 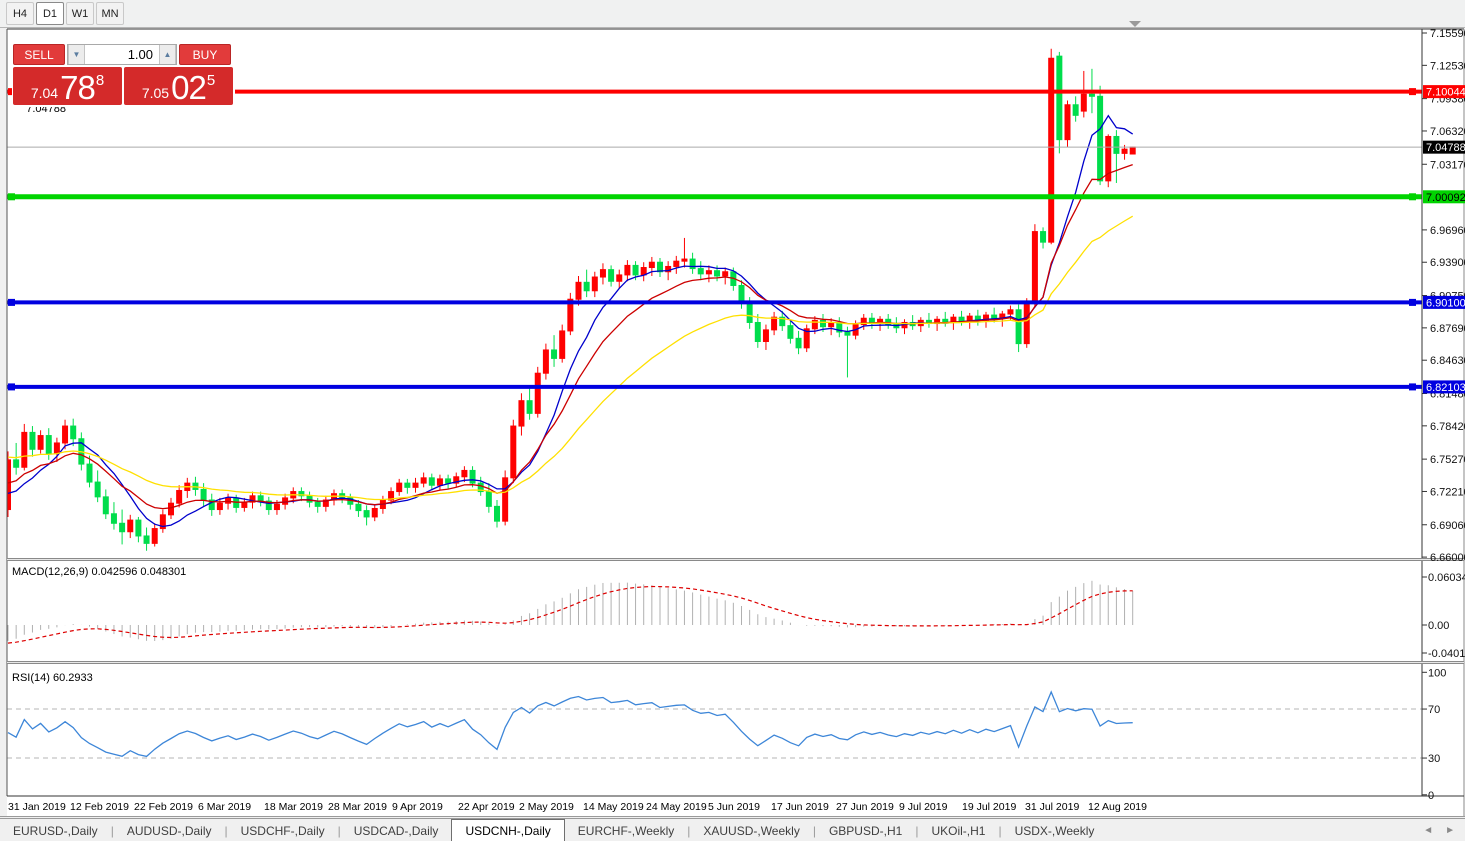 I want to click on hline-7.00092, so click(x=714, y=197).